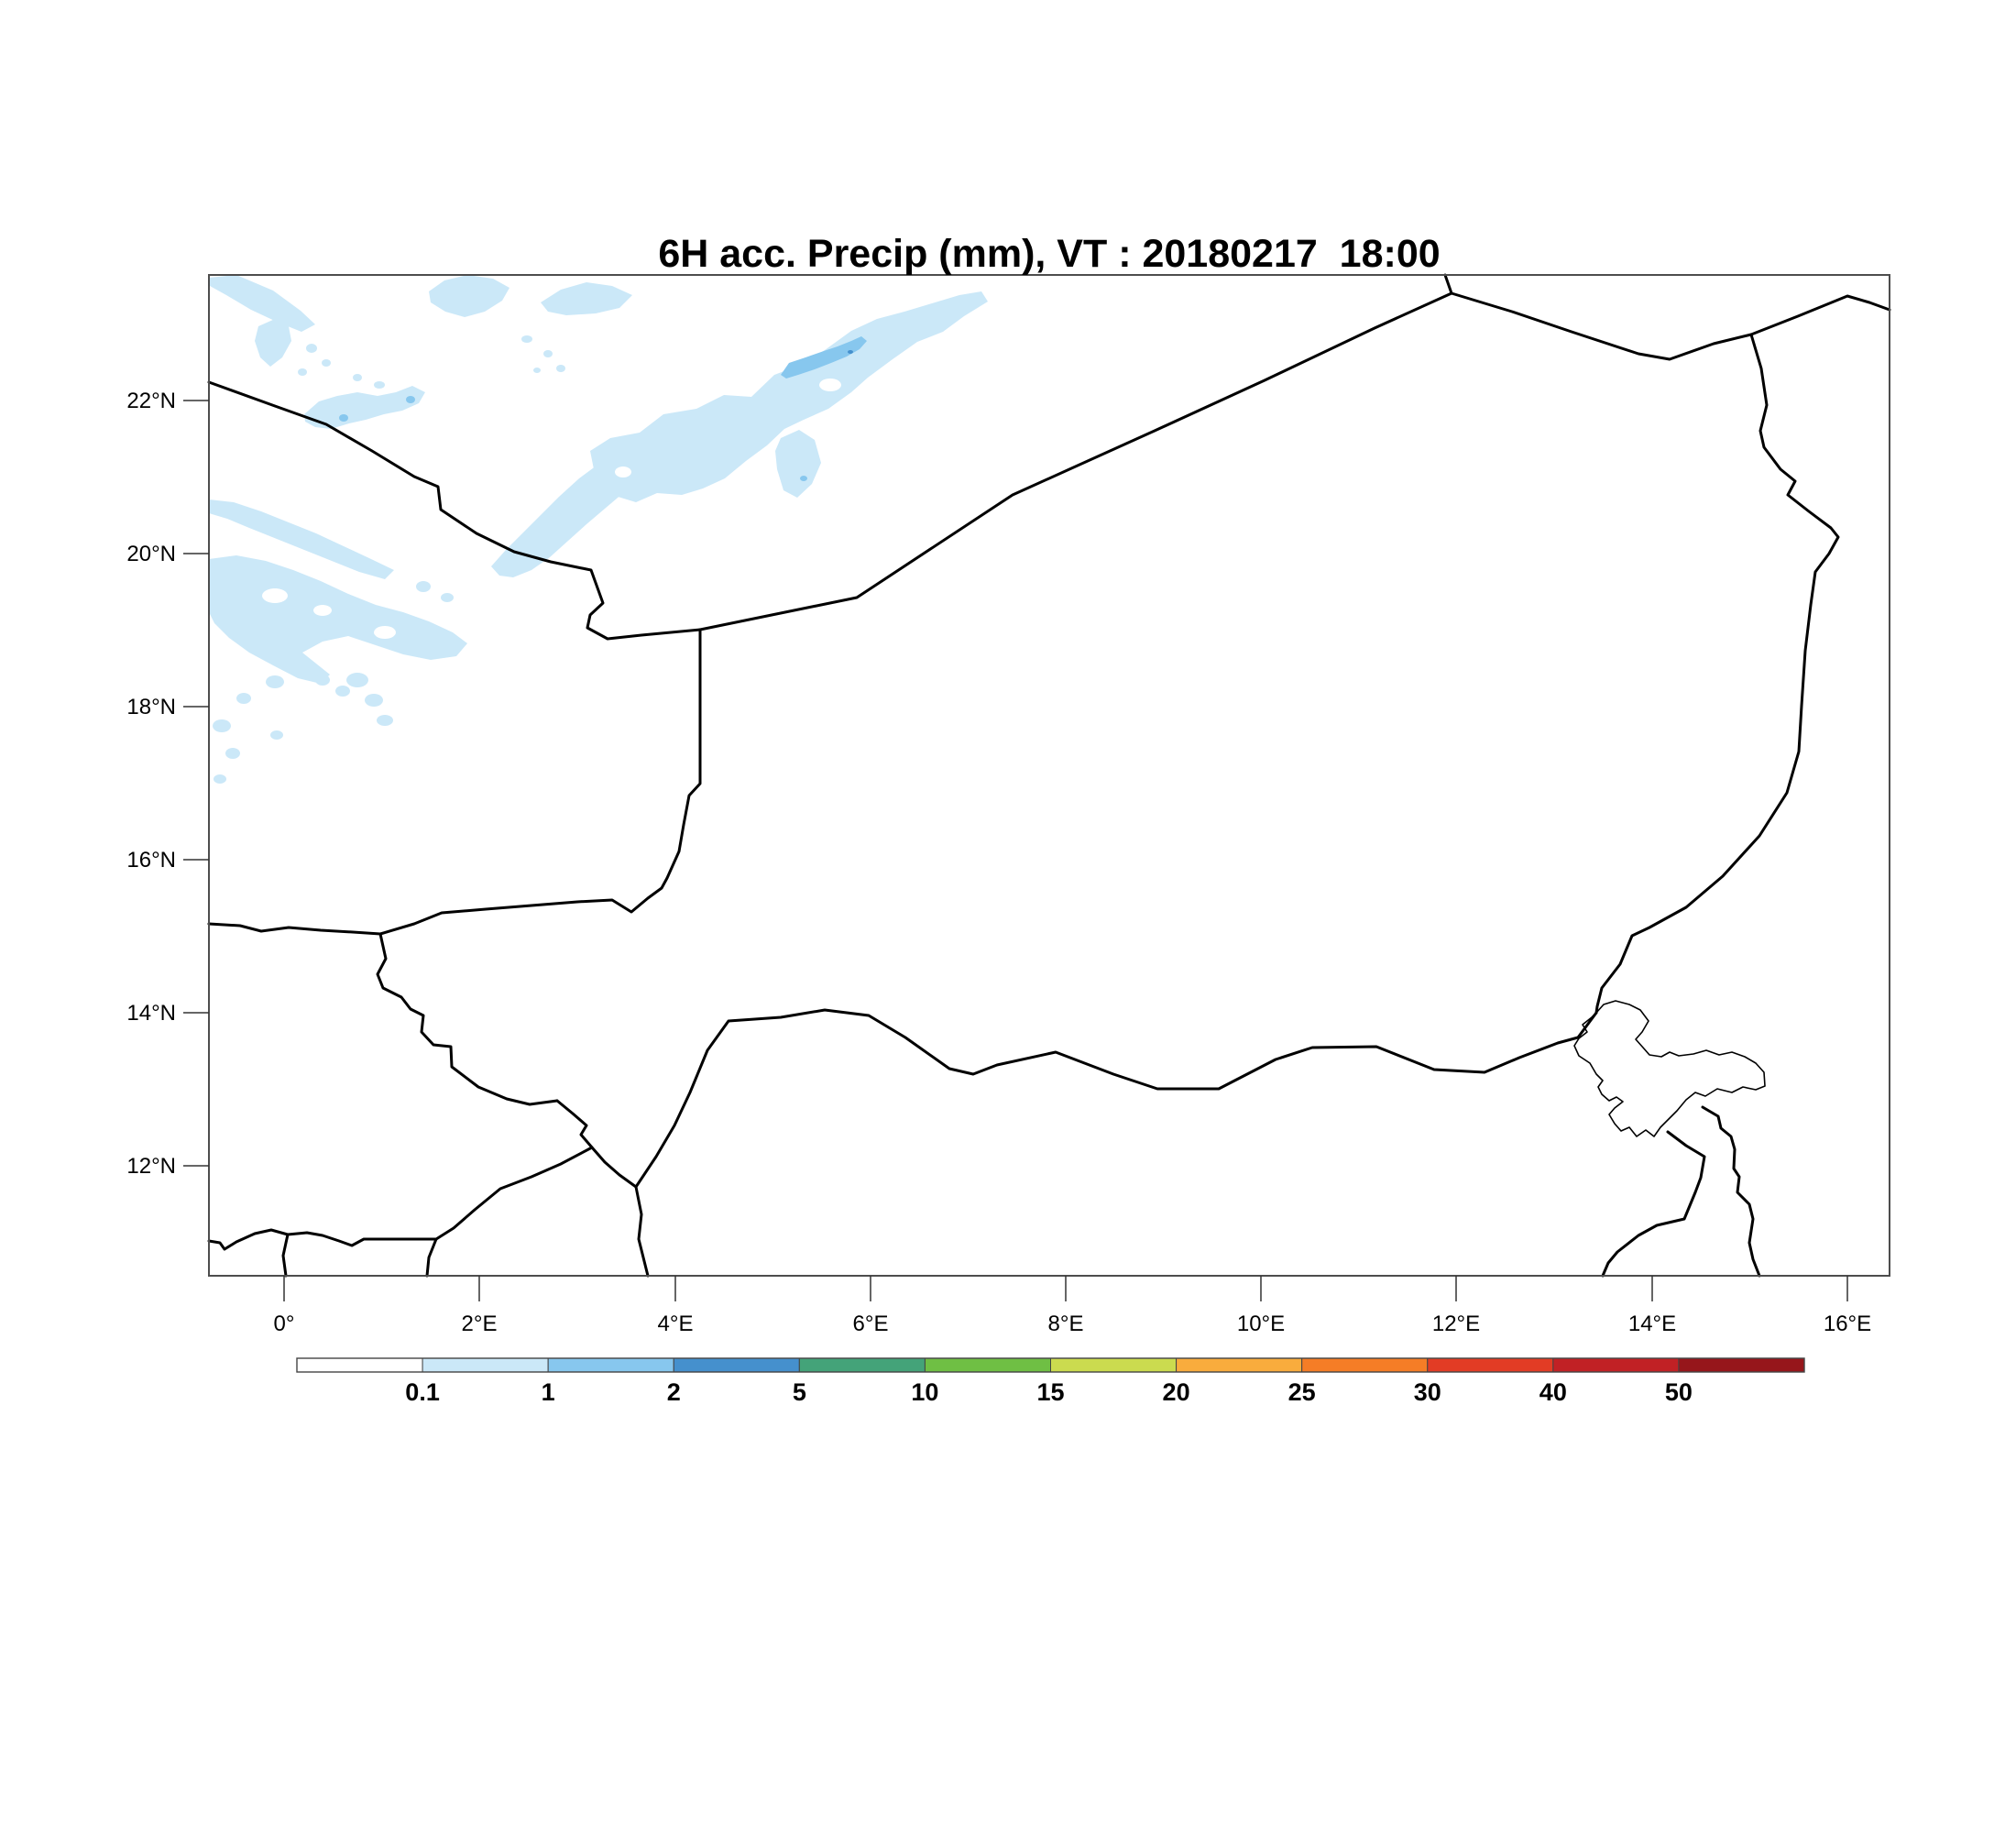 This screenshot has width=2016, height=1833. I want to click on country-border-libya-chad, so click(1820, 315).